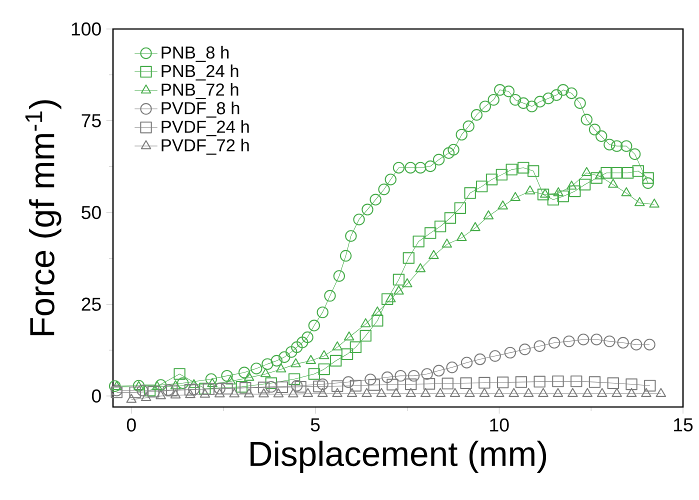 The image size is (699, 500). Describe the element at coordinates (205, 128) in the screenshot. I see `legend-label: PVDF_24 h` at that location.